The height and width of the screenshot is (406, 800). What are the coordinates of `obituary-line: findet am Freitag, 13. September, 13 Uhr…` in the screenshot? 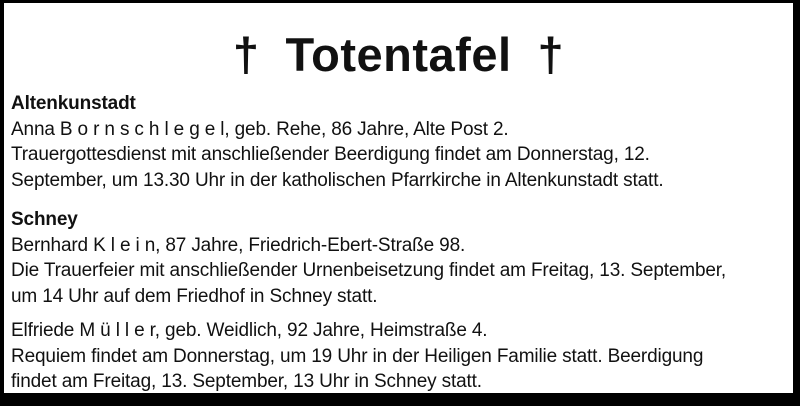 It's located at (246, 381).